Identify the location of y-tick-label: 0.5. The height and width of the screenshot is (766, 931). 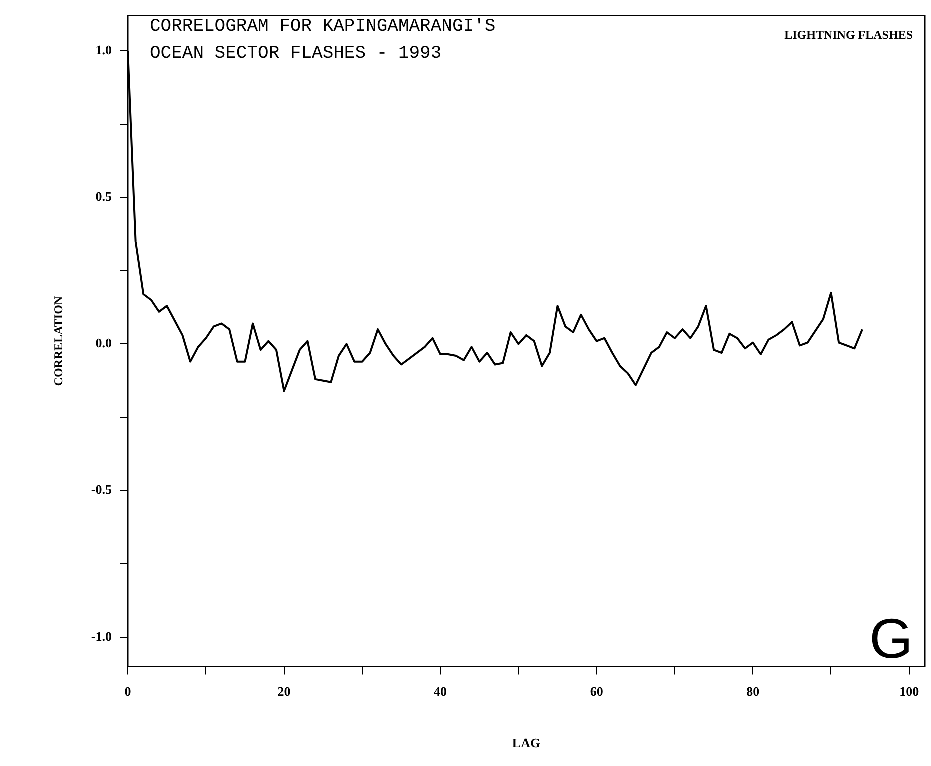
(104, 196).